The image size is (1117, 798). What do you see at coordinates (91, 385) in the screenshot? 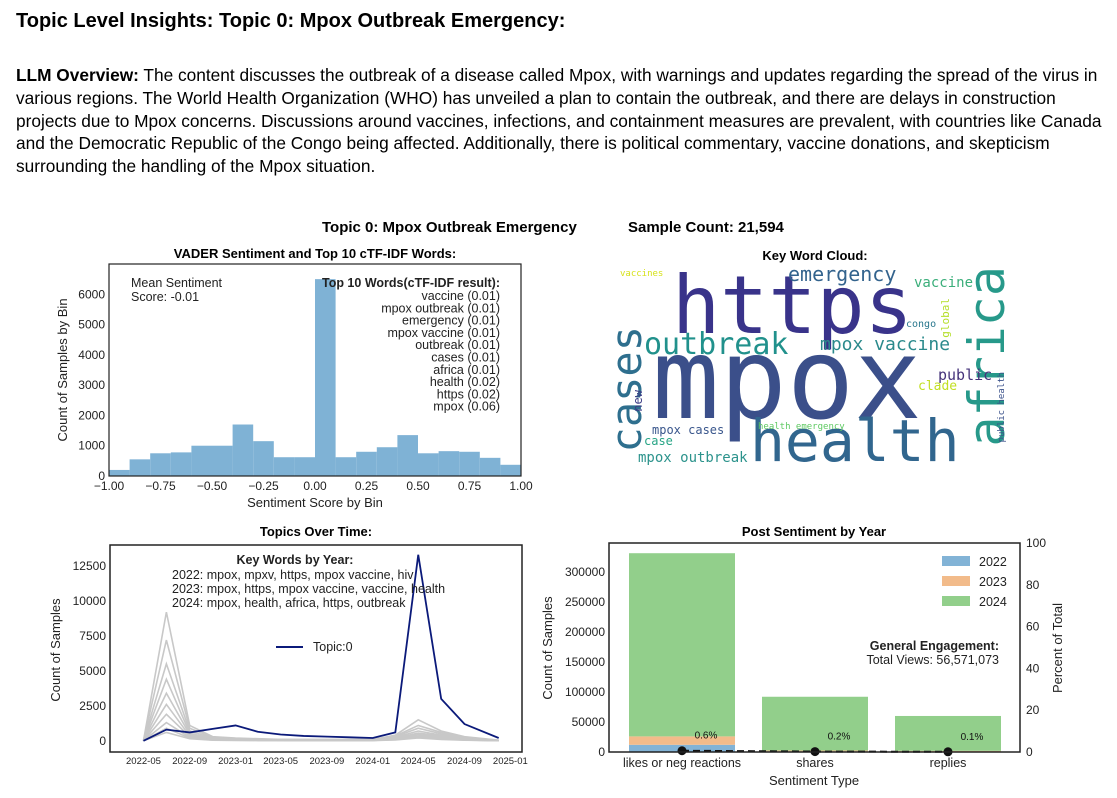
I see `hist-y-tick: 3000` at bounding box center [91, 385].